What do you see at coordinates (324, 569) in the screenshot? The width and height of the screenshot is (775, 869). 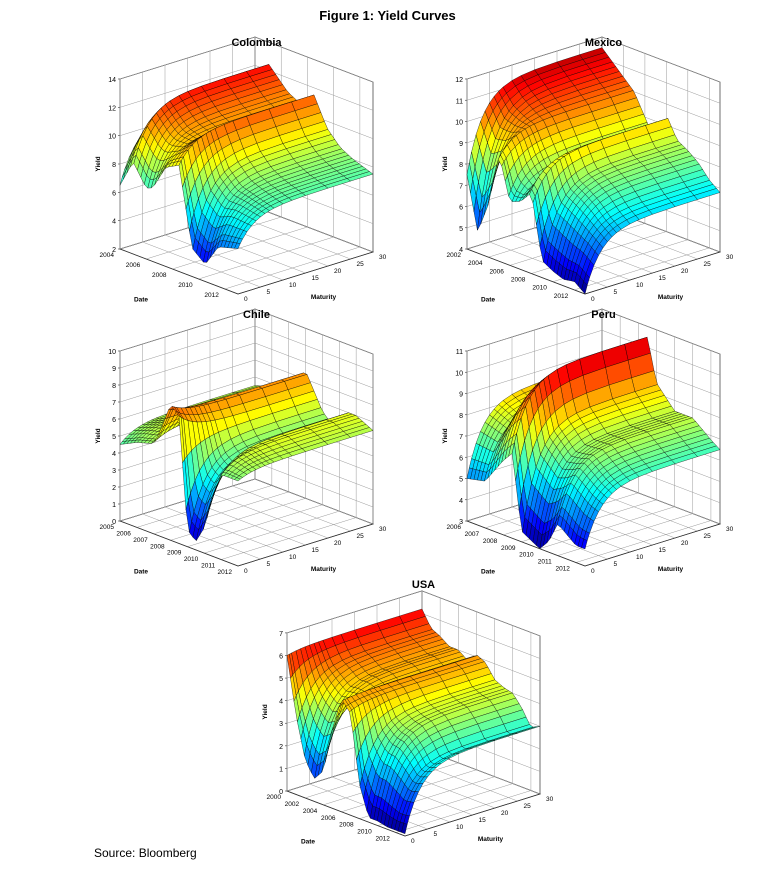 I see `chile-maturity-axis-label: Maturity` at bounding box center [324, 569].